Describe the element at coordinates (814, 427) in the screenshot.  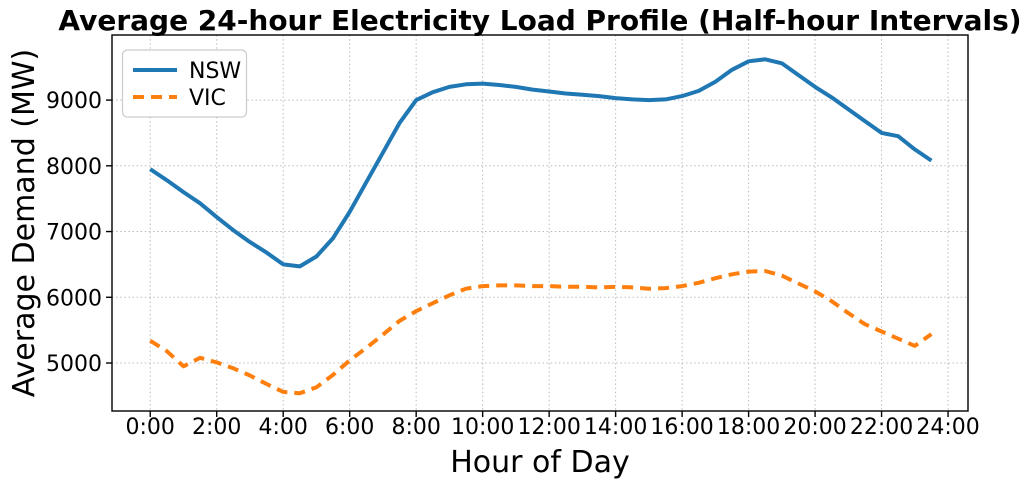
I see `x-tick-label: 20:00` at that location.